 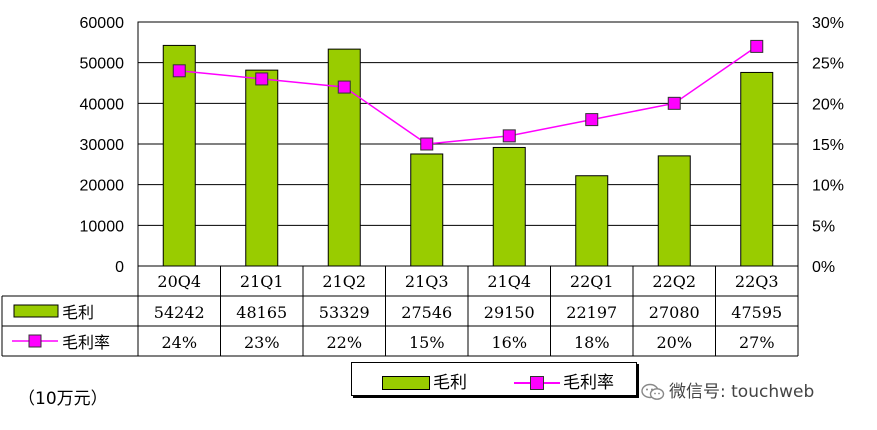 I want to click on table-cell: 23%, so click(x=262, y=342).